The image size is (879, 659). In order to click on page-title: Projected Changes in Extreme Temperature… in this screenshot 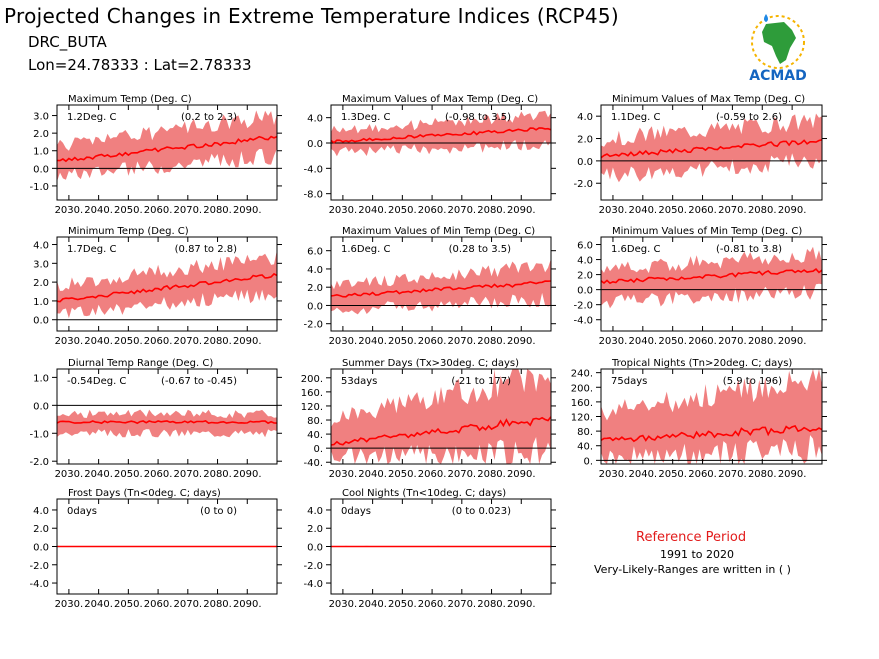, I will do `click(312, 16)`.